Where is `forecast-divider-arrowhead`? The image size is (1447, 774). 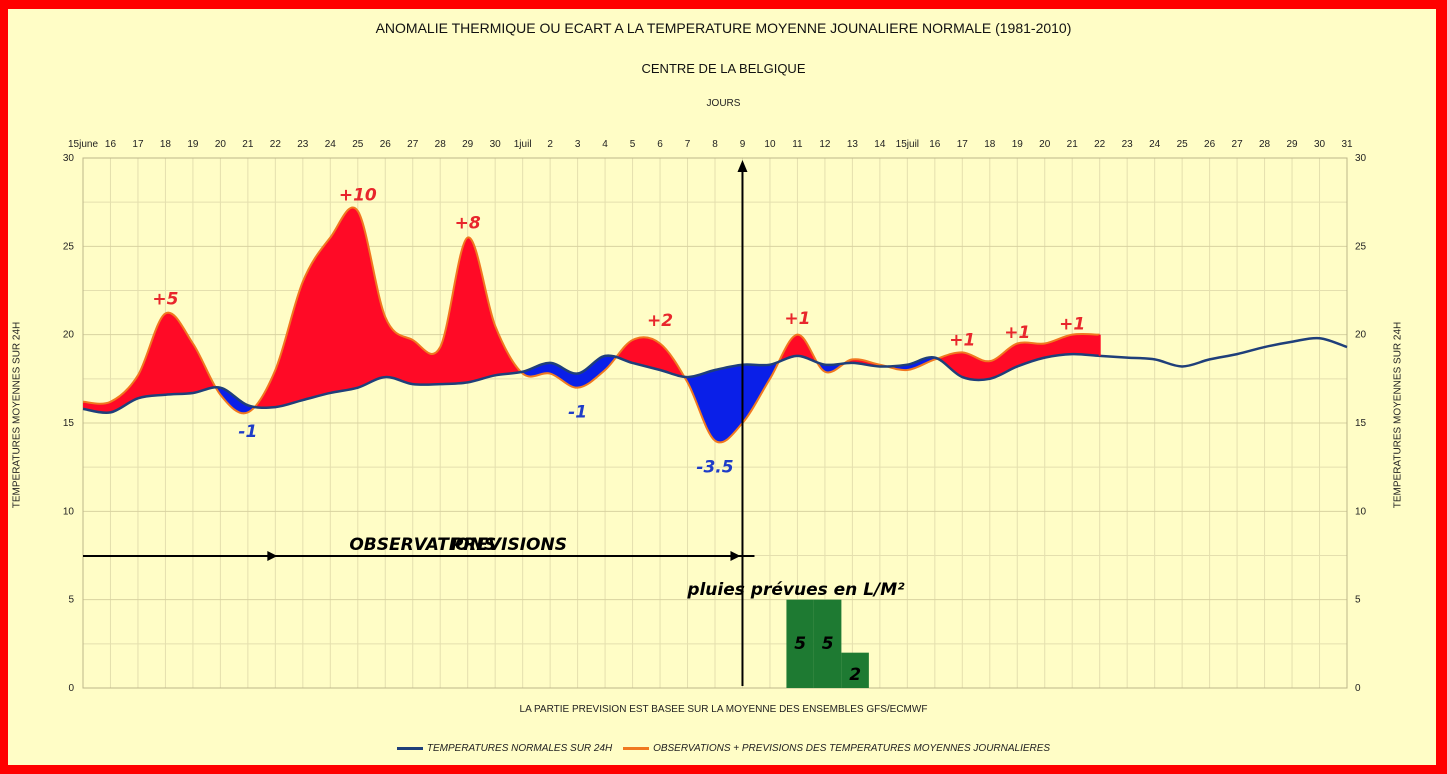 forecast-divider-arrowhead is located at coordinates (742, 166).